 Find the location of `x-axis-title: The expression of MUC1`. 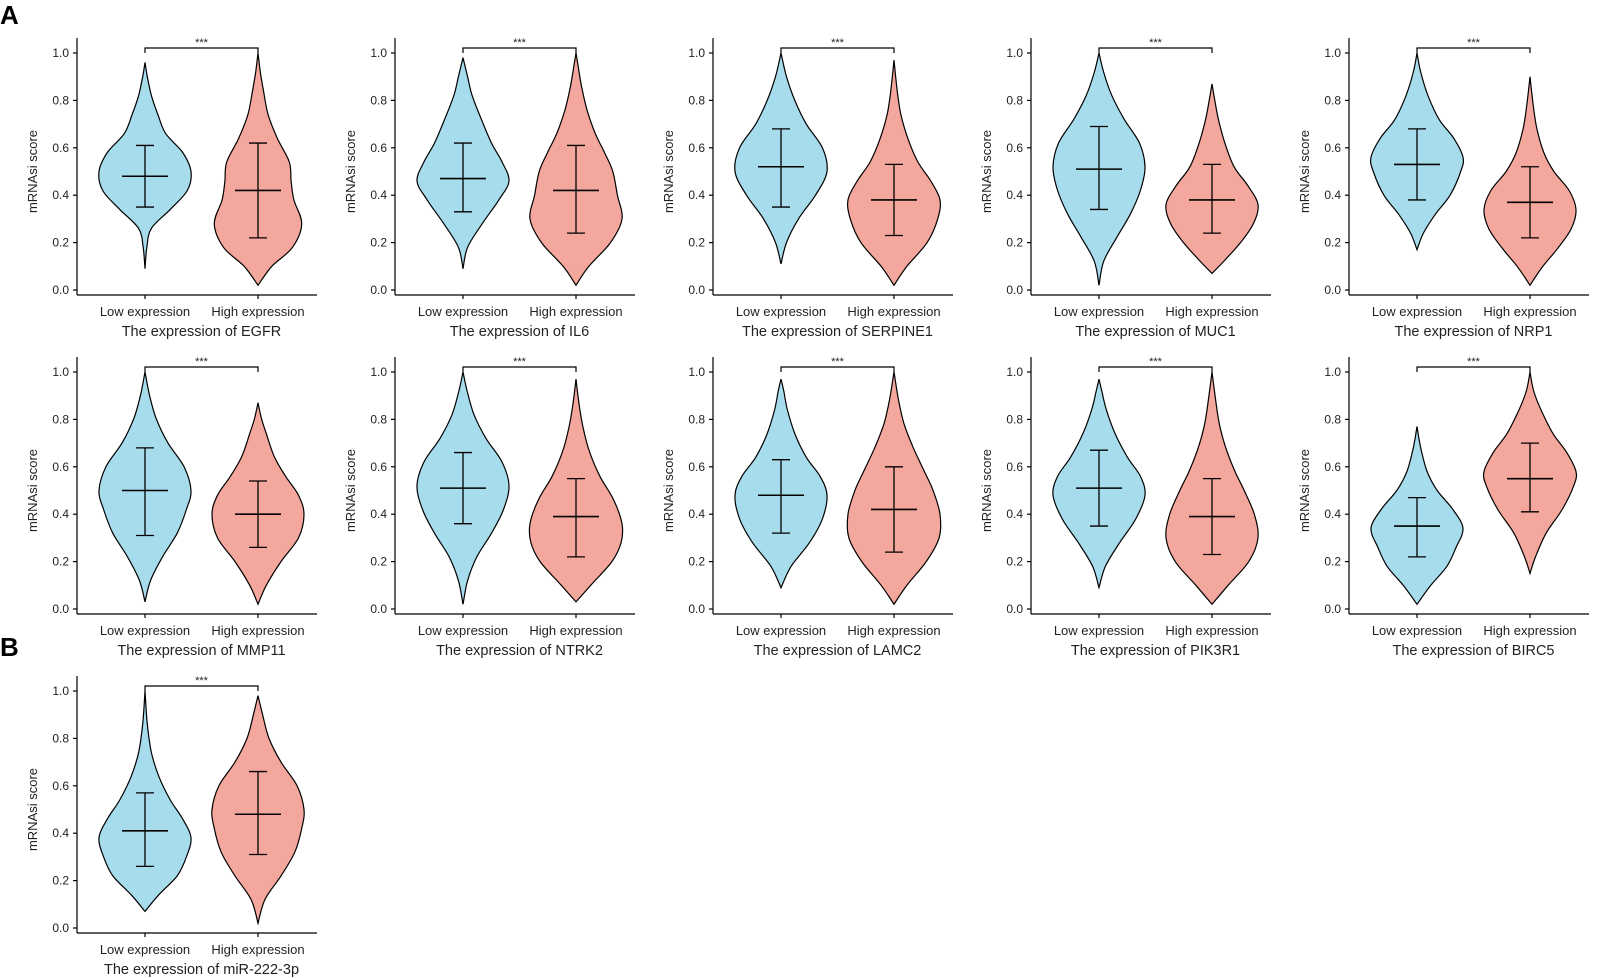

x-axis-title: The expression of MUC1 is located at coordinates (1155, 332).